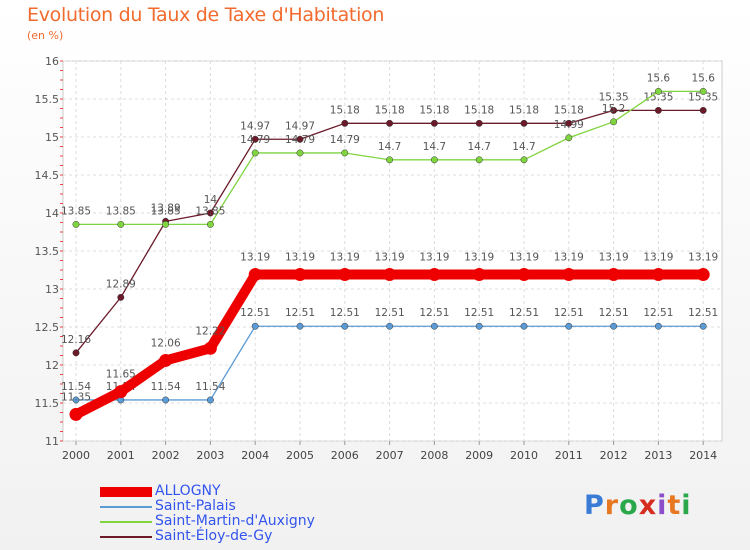  What do you see at coordinates (704, 78) in the screenshot?
I see `data-label: 15.6` at bounding box center [704, 78].